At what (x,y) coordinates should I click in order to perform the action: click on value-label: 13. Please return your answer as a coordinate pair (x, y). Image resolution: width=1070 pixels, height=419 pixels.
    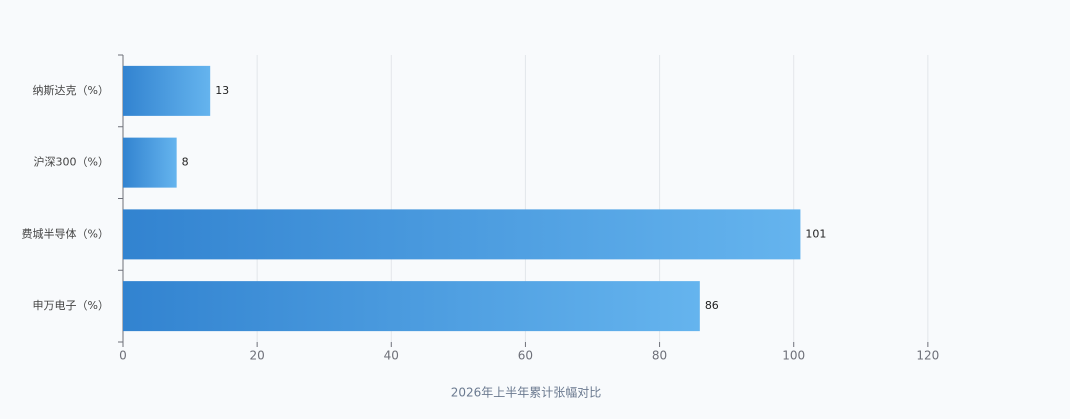
    Looking at the image, I should click on (222, 90).